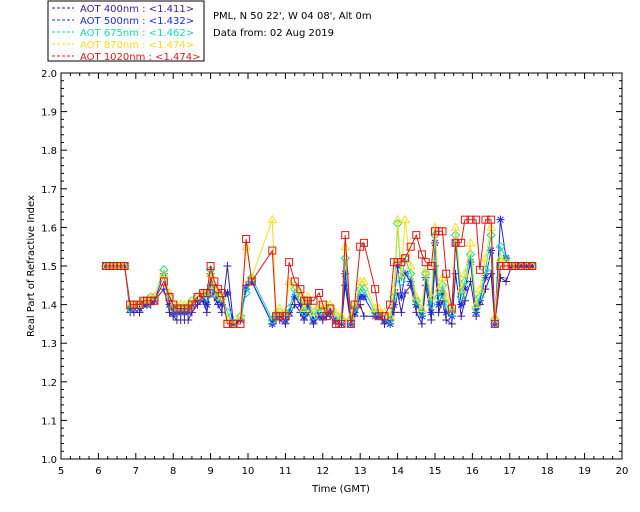  I want to click on x-tick-label: 11, so click(285, 471).